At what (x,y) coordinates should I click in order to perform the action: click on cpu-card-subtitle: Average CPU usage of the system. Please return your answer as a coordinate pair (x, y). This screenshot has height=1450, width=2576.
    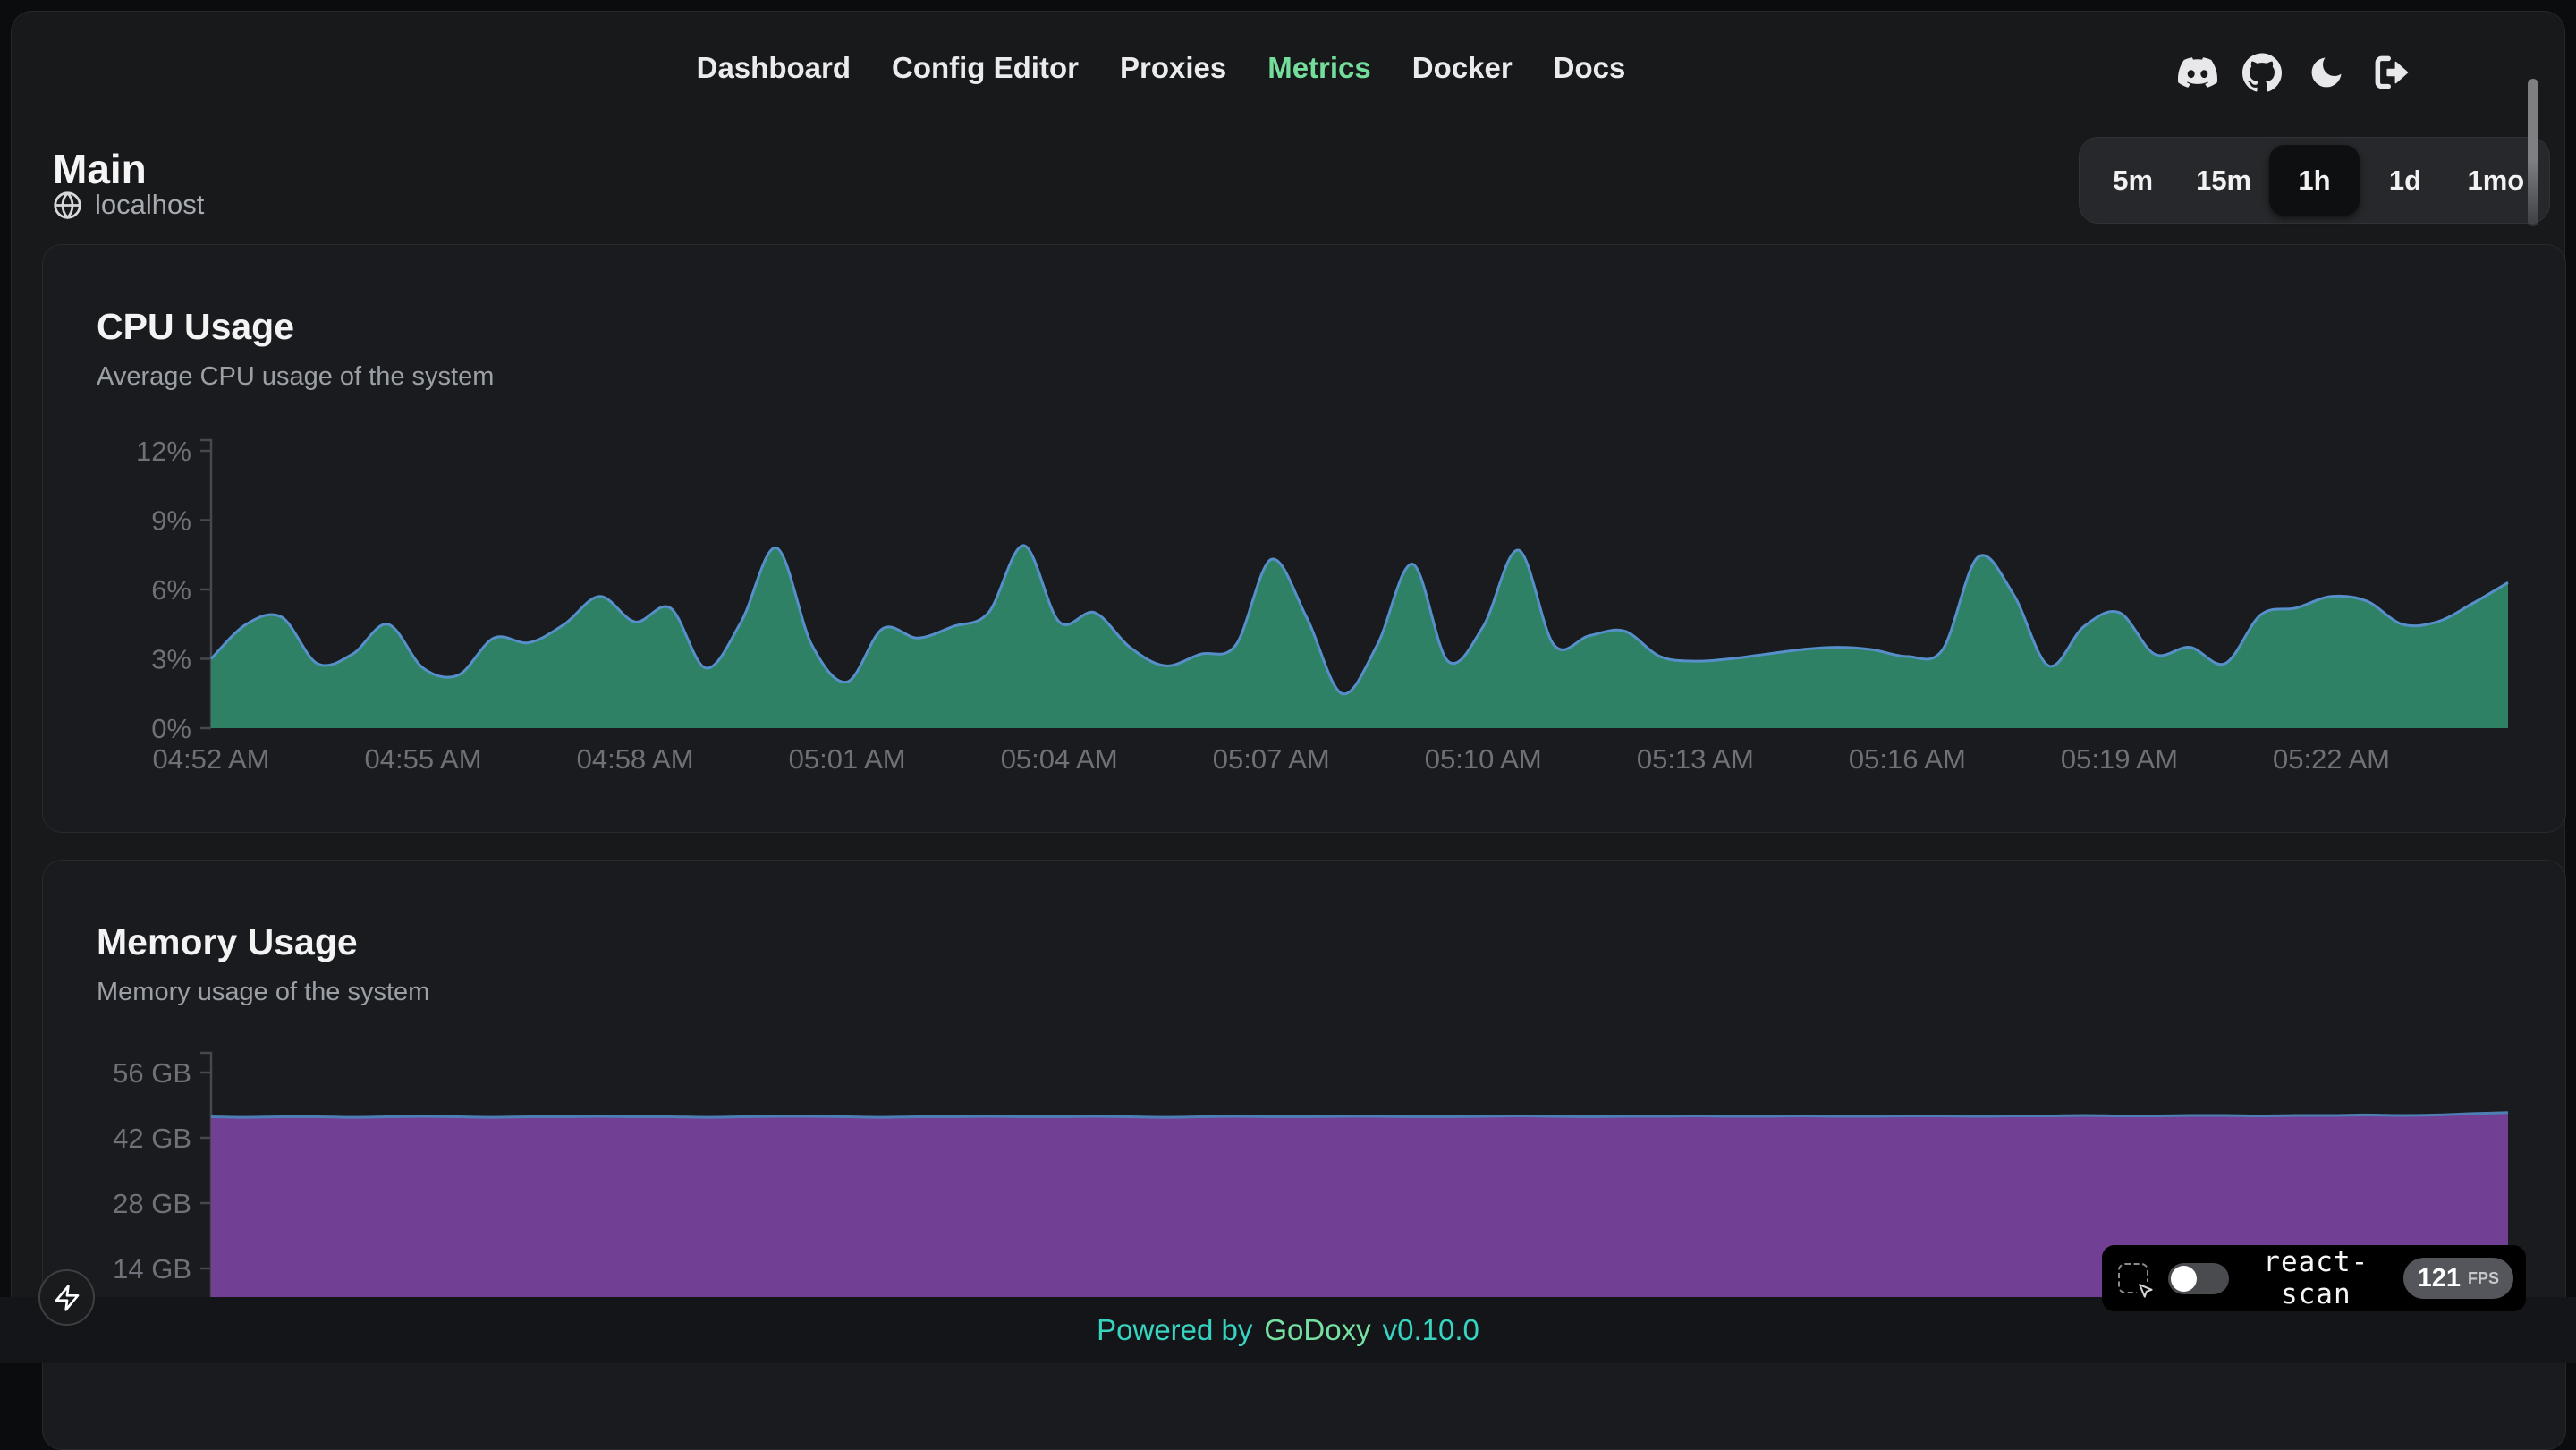
    Looking at the image, I should click on (296, 376).